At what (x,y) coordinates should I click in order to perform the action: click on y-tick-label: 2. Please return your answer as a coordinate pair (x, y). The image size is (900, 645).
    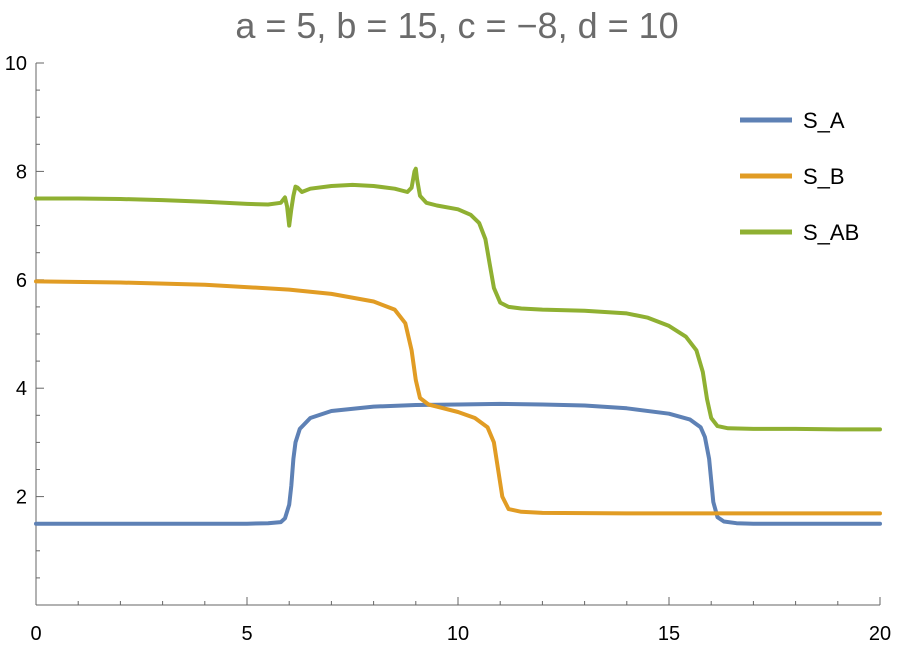
    Looking at the image, I should click on (21, 498).